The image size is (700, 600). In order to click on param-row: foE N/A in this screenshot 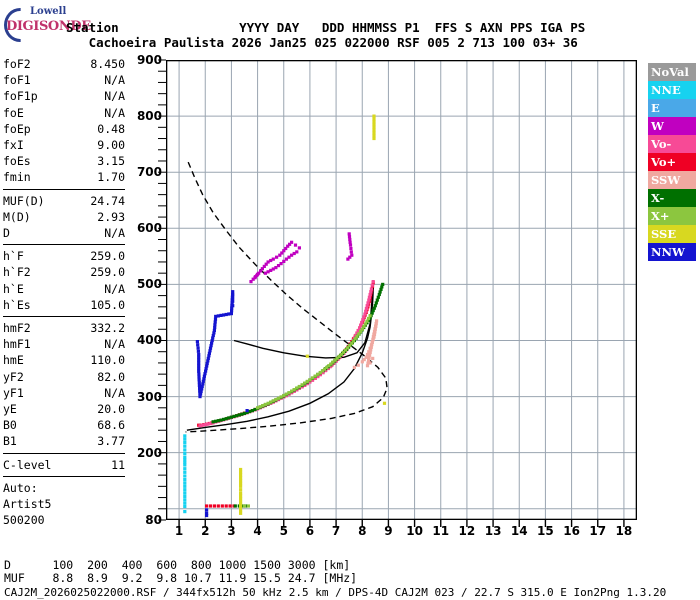, I will do `click(64, 113)`.